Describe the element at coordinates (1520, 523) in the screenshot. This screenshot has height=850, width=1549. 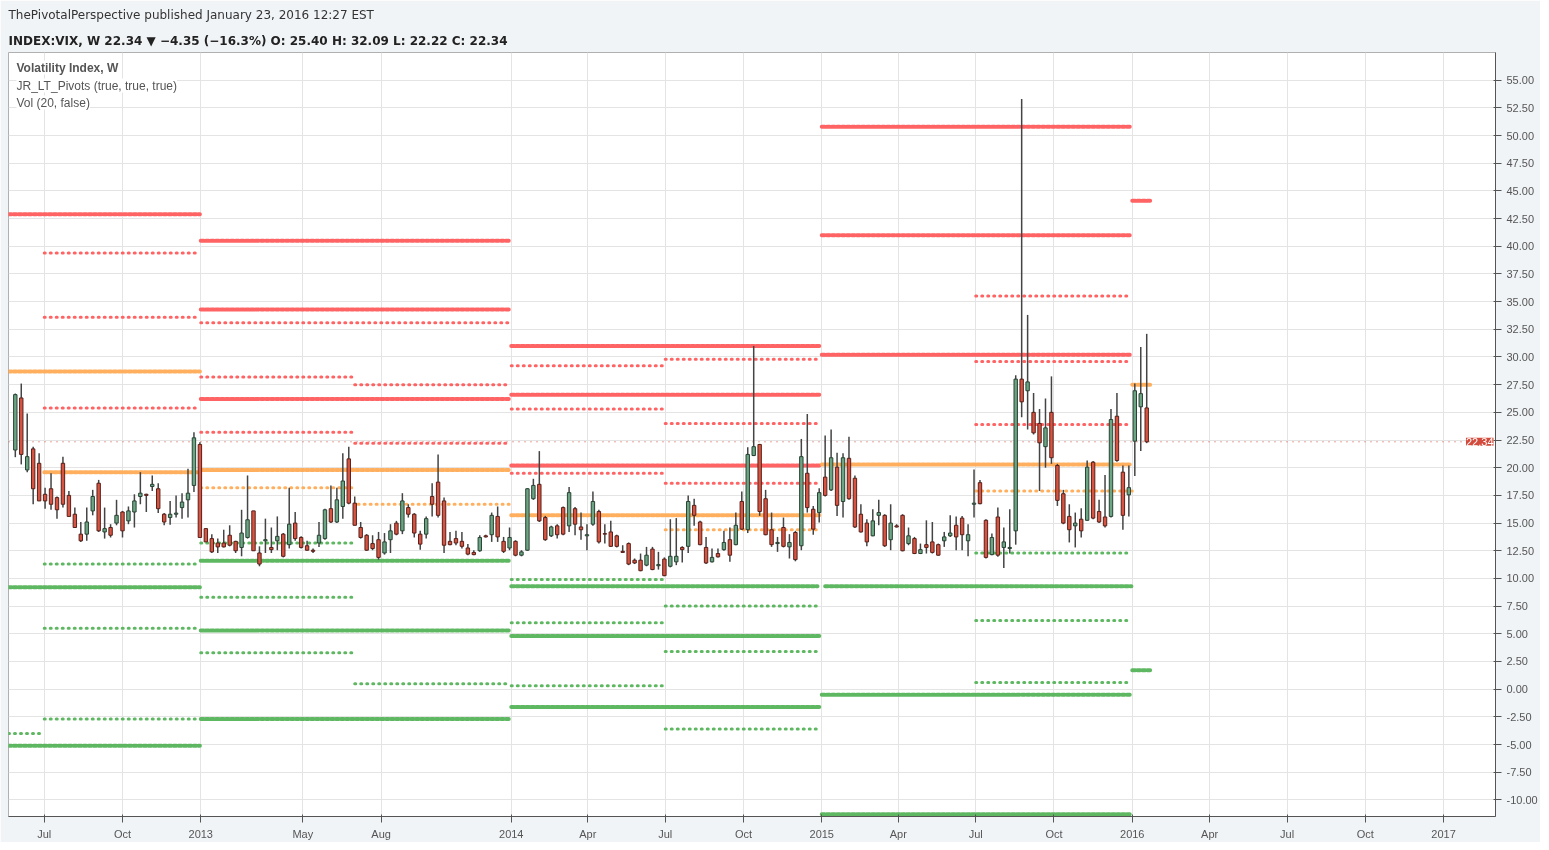
I see `y-tick-label: 15.00` at that location.